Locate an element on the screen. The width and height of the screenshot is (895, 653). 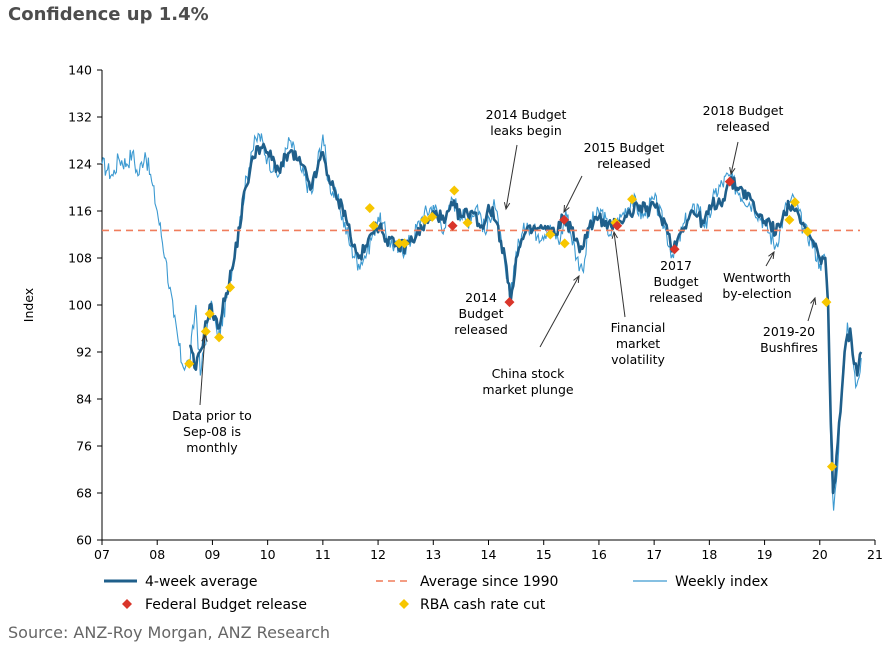
legend-label-4week: 4-week average is located at coordinates (201, 582).